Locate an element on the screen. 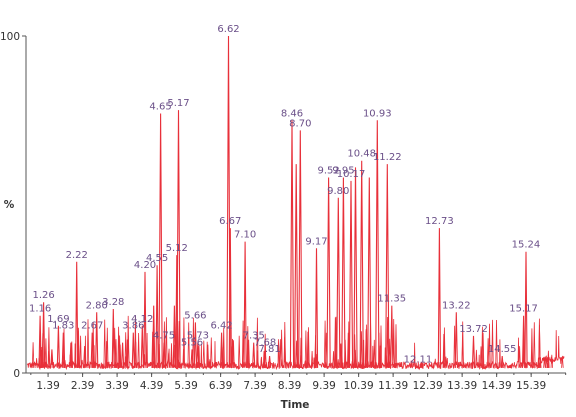 This screenshot has width=576, height=417. peak-label: 6.67 is located at coordinates (230, 221).